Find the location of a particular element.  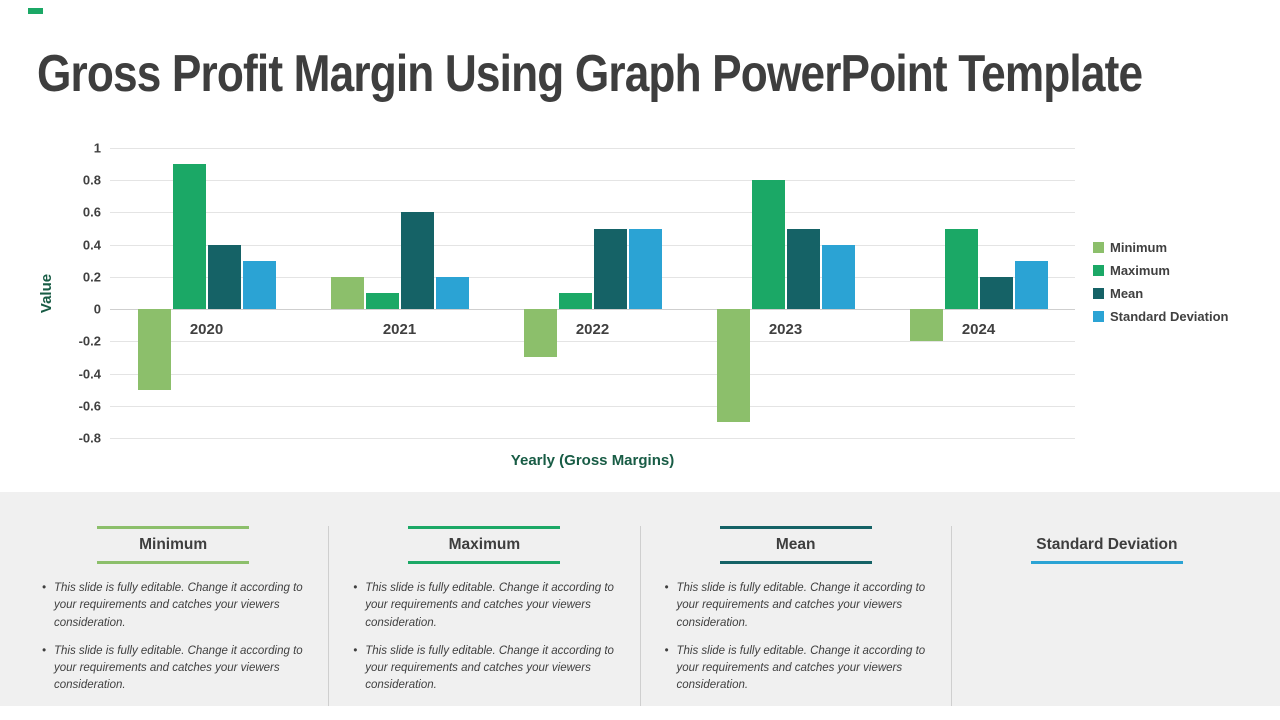

legend-item-maximum: Maximum is located at coordinates (1160, 270).